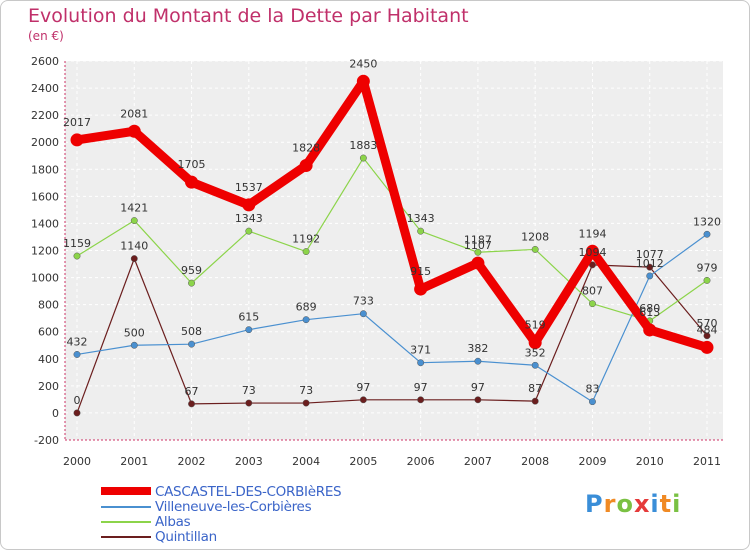 This screenshot has width=750, height=550. I want to click on chart-subtitle: (en €), so click(46, 36).